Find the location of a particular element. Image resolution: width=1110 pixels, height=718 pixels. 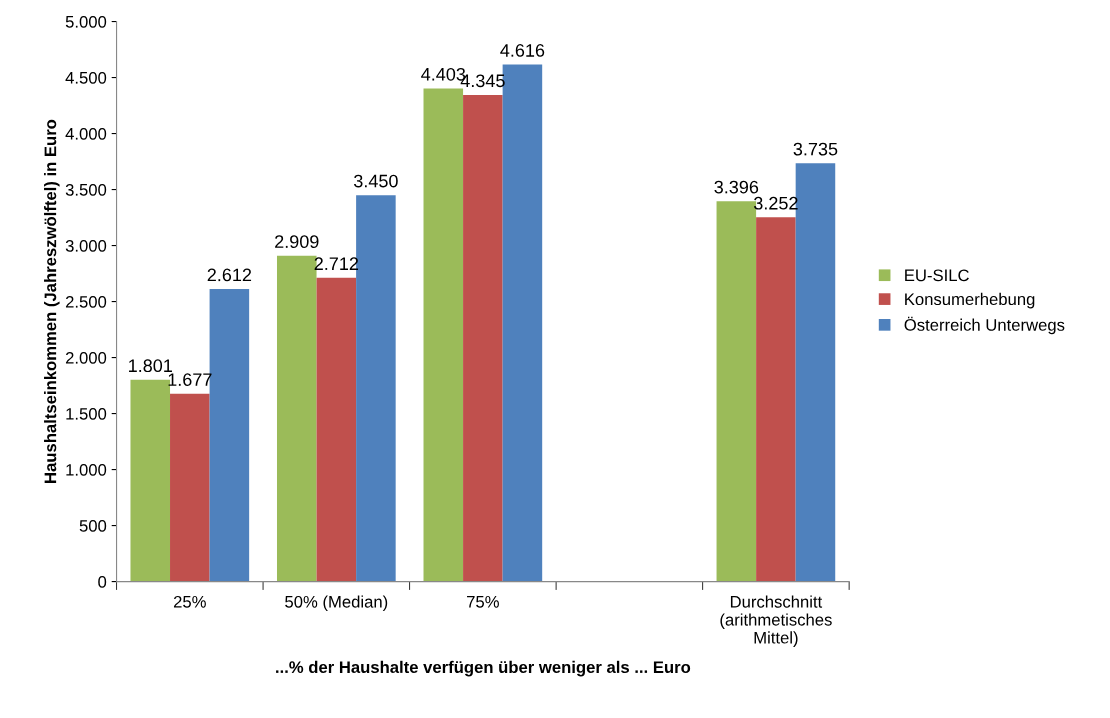

y-tick-label: 5.000 is located at coordinates (86, 21).